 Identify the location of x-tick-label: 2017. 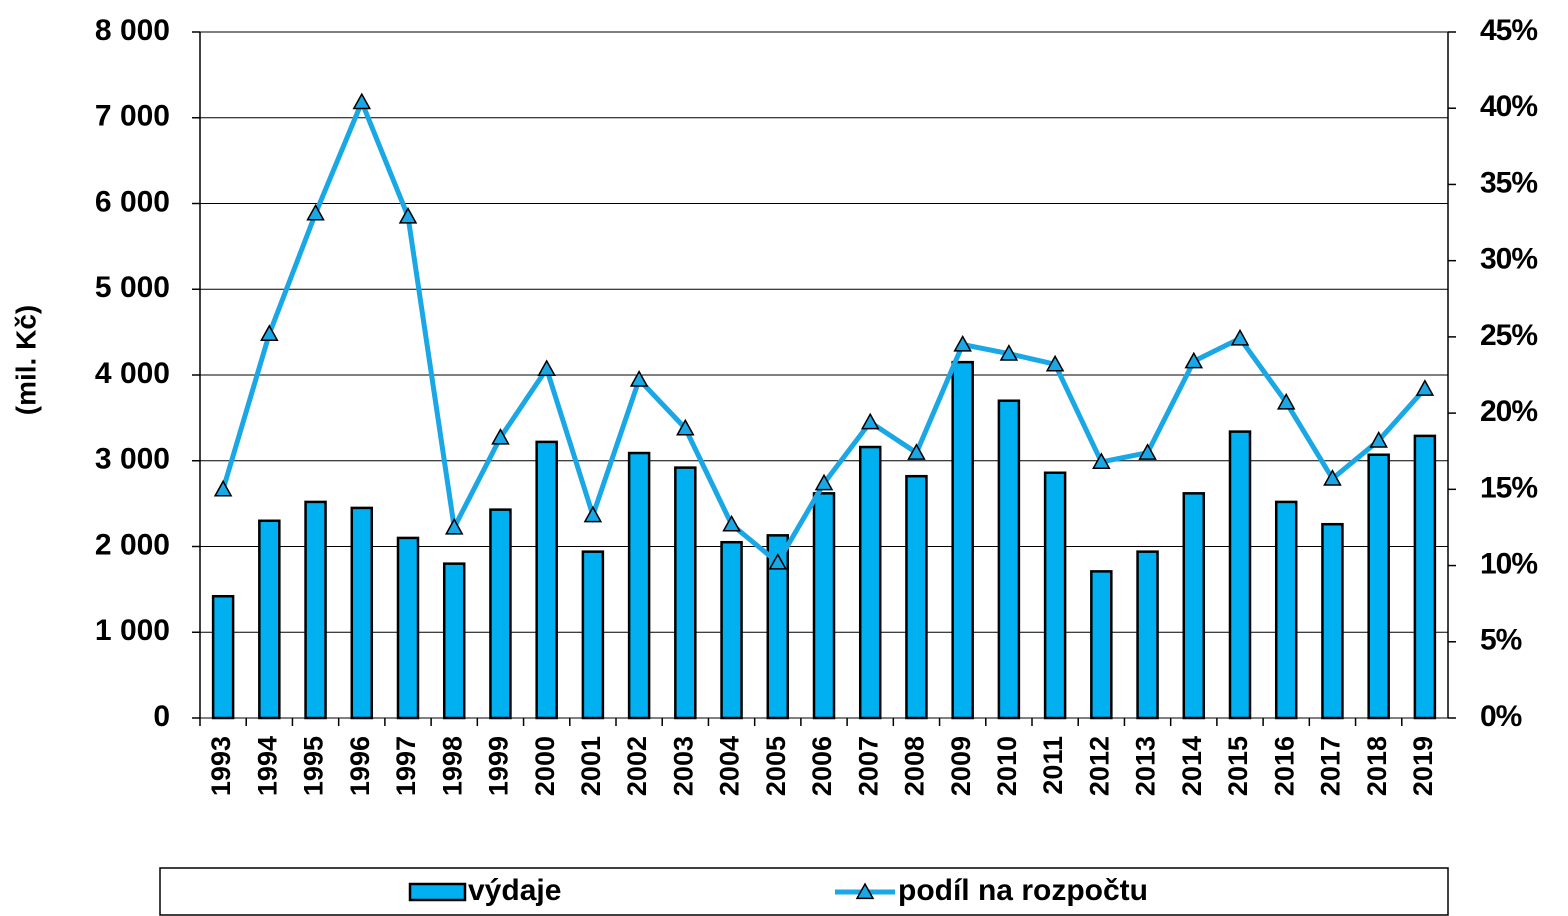
(1331, 766).